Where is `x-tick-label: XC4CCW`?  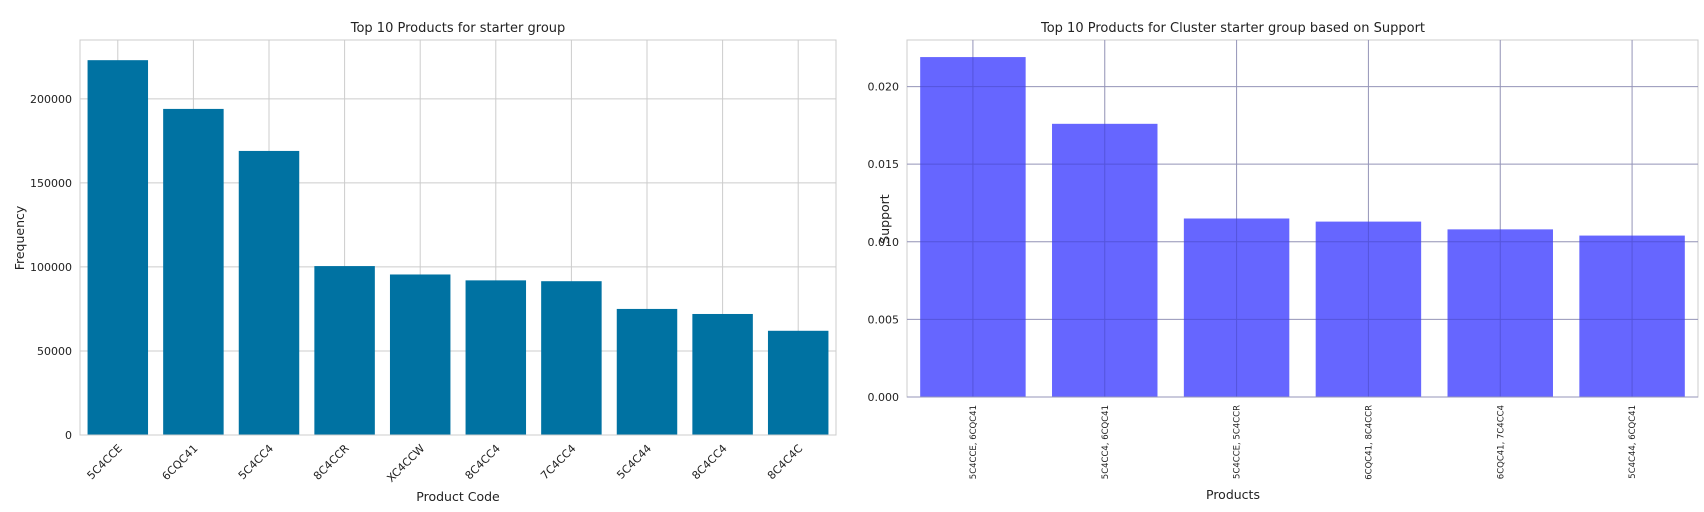 x-tick-label: XC4CCW is located at coordinates (405, 463).